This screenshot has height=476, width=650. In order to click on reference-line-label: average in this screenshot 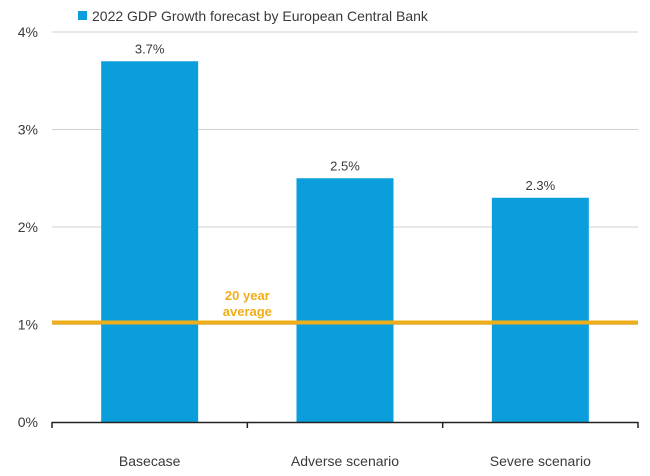, I will do `click(247, 311)`.